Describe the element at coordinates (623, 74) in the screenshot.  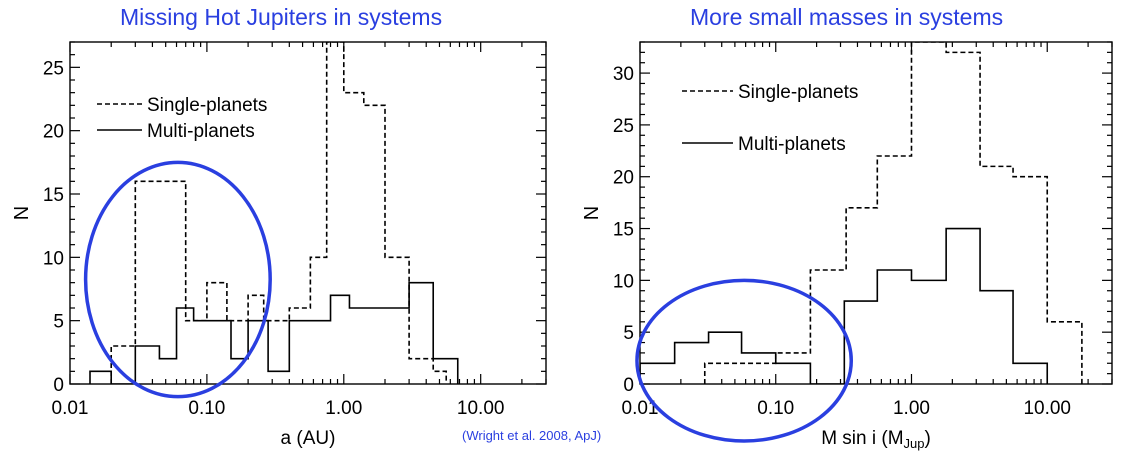
I see `y-tick-label: 30` at that location.